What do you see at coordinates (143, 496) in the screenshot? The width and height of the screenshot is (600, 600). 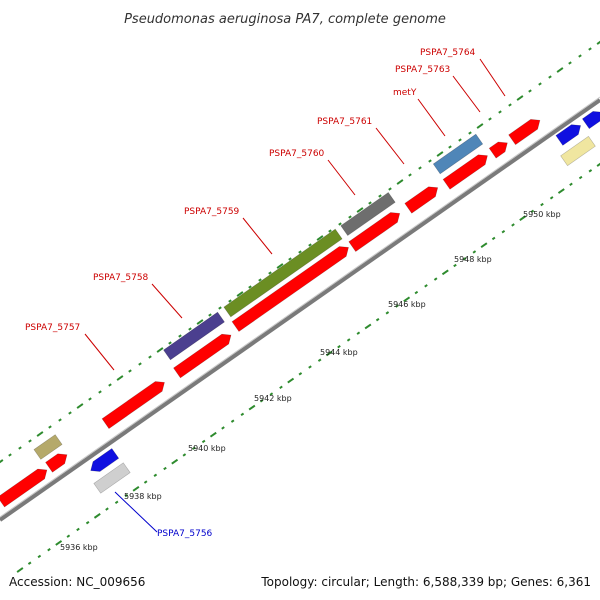 I see `scale-label-5938: 5938 kbp` at bounding box center [143, 496].